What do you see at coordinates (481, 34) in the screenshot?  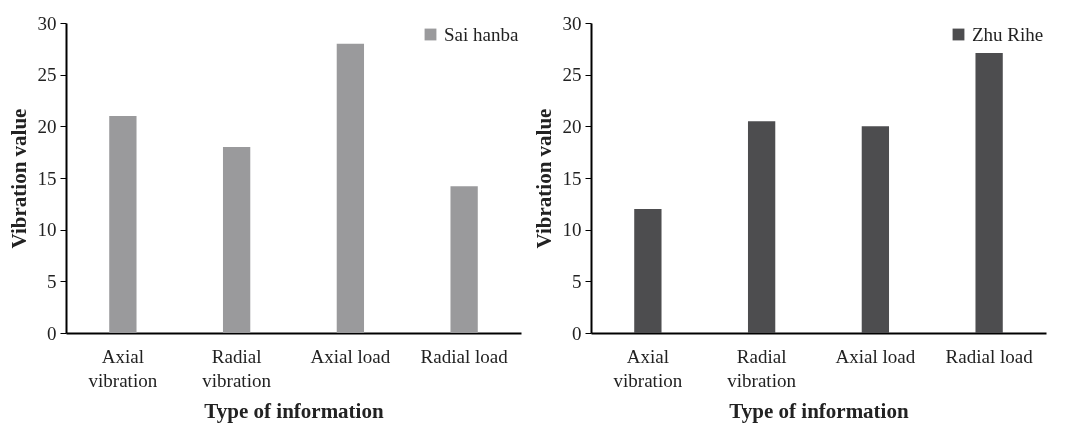 I see `legend-label: Sai hanba` at bounding box center [481, 34].